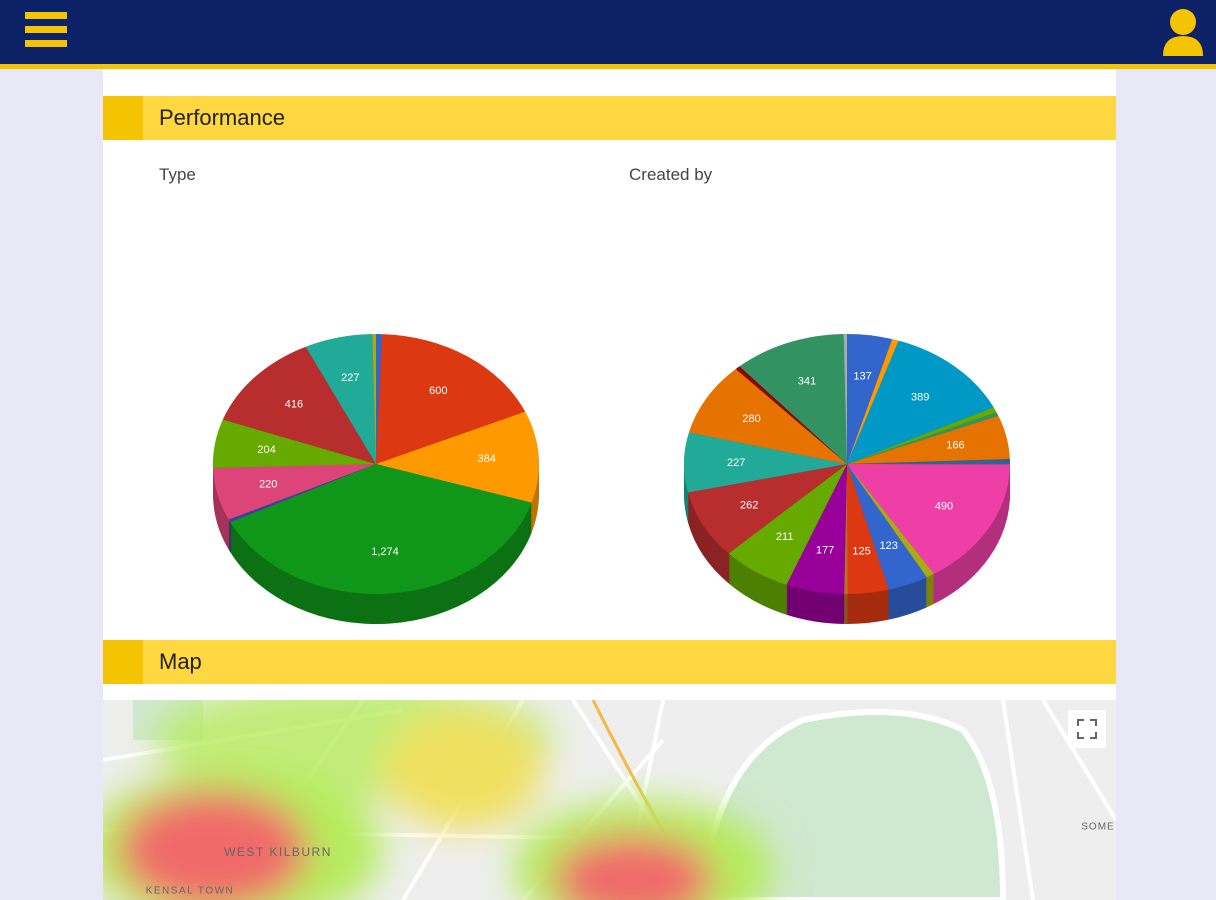  Describe the element at coordinates (49, 32) in the screenshot. I see `menu-button` at that location.